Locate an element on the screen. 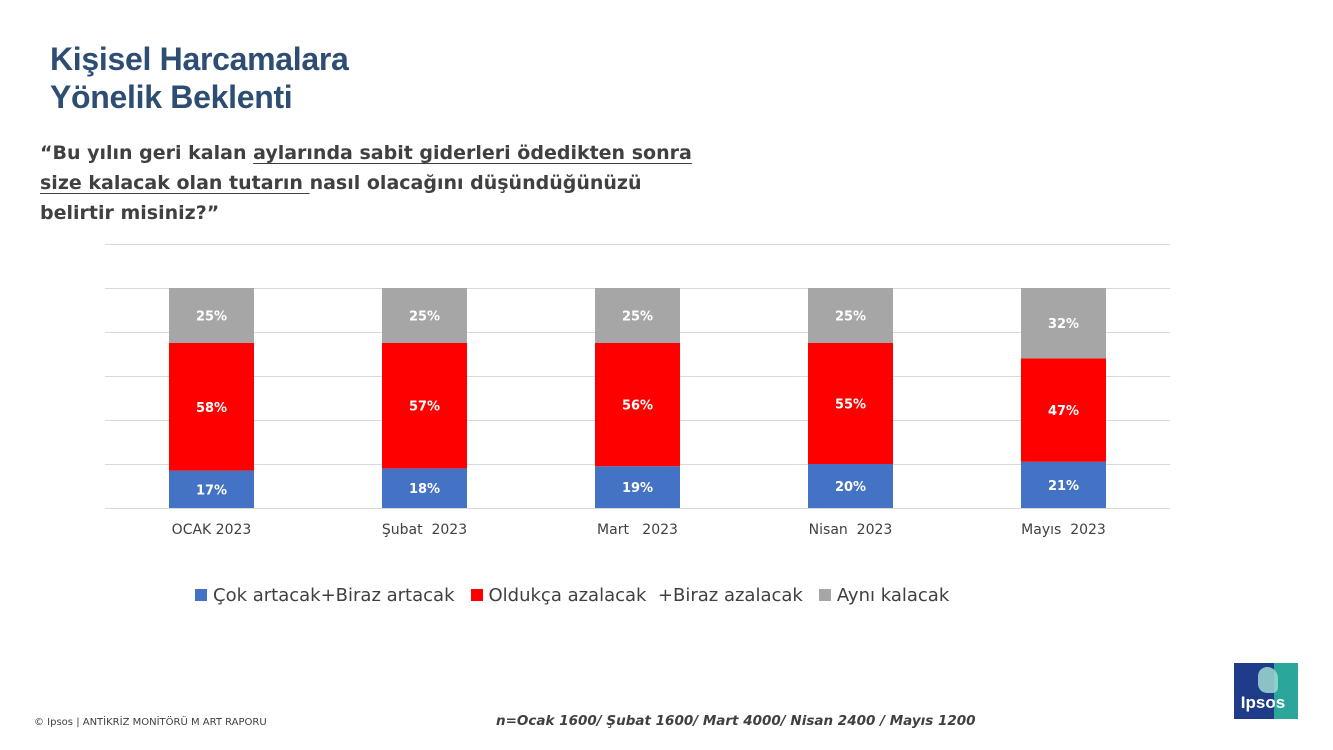 The width and height of the screenshot is (1333, 750). page-title-line-1: Kişisel Harcamalara is located at coordinates (199, 59).